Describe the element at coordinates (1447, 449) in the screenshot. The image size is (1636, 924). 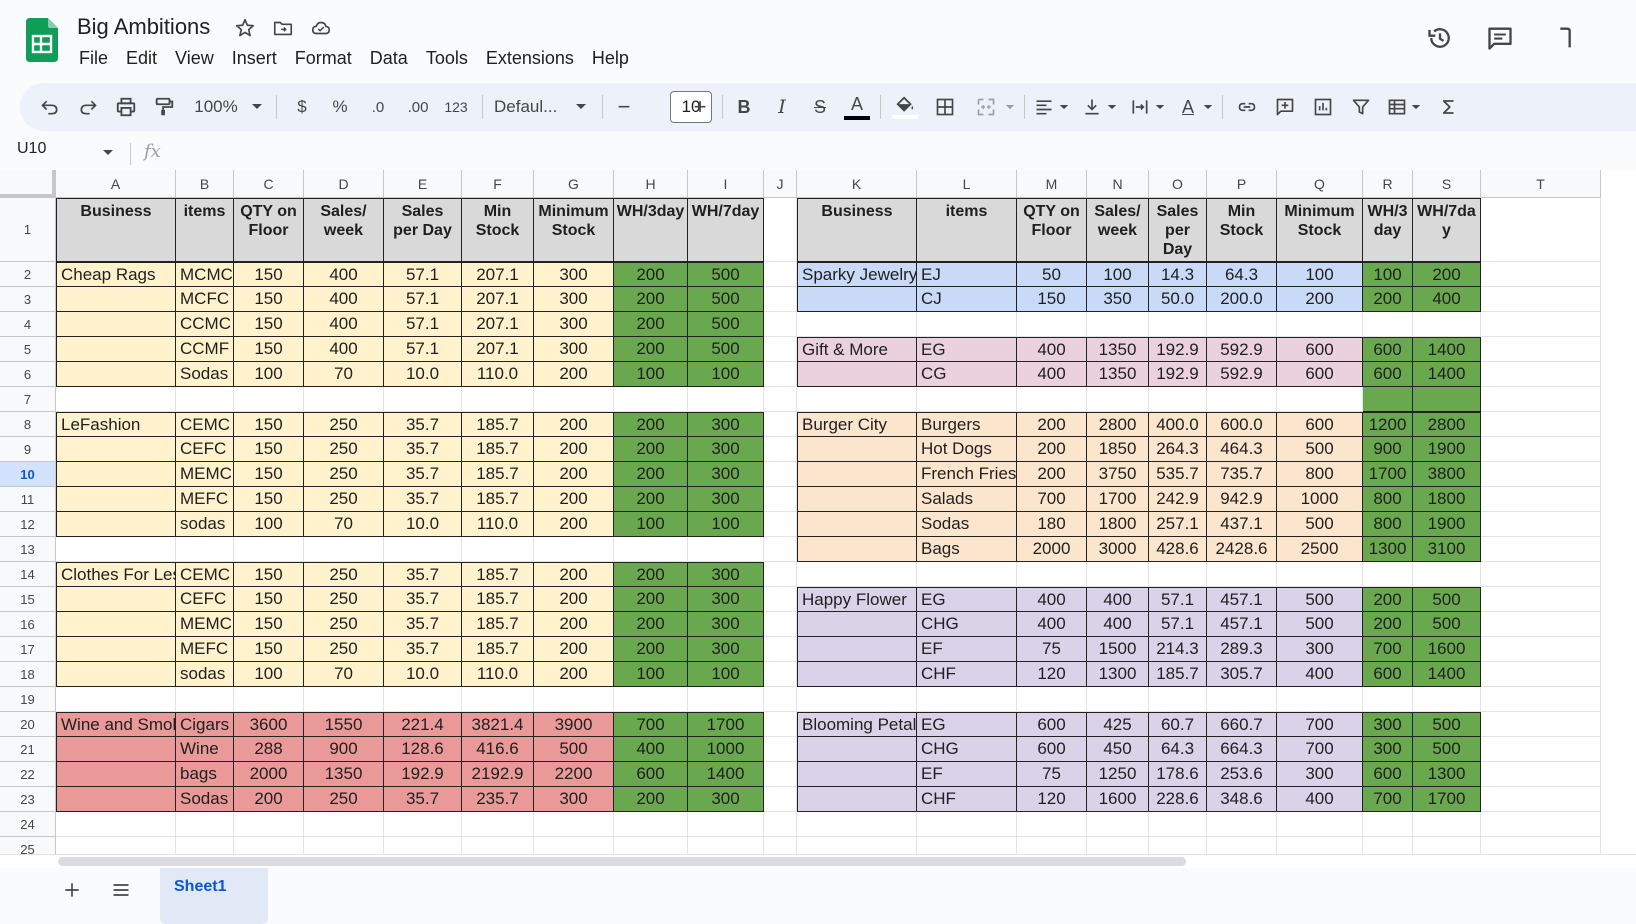
I see `warehouse-cell: 1900` at that location.